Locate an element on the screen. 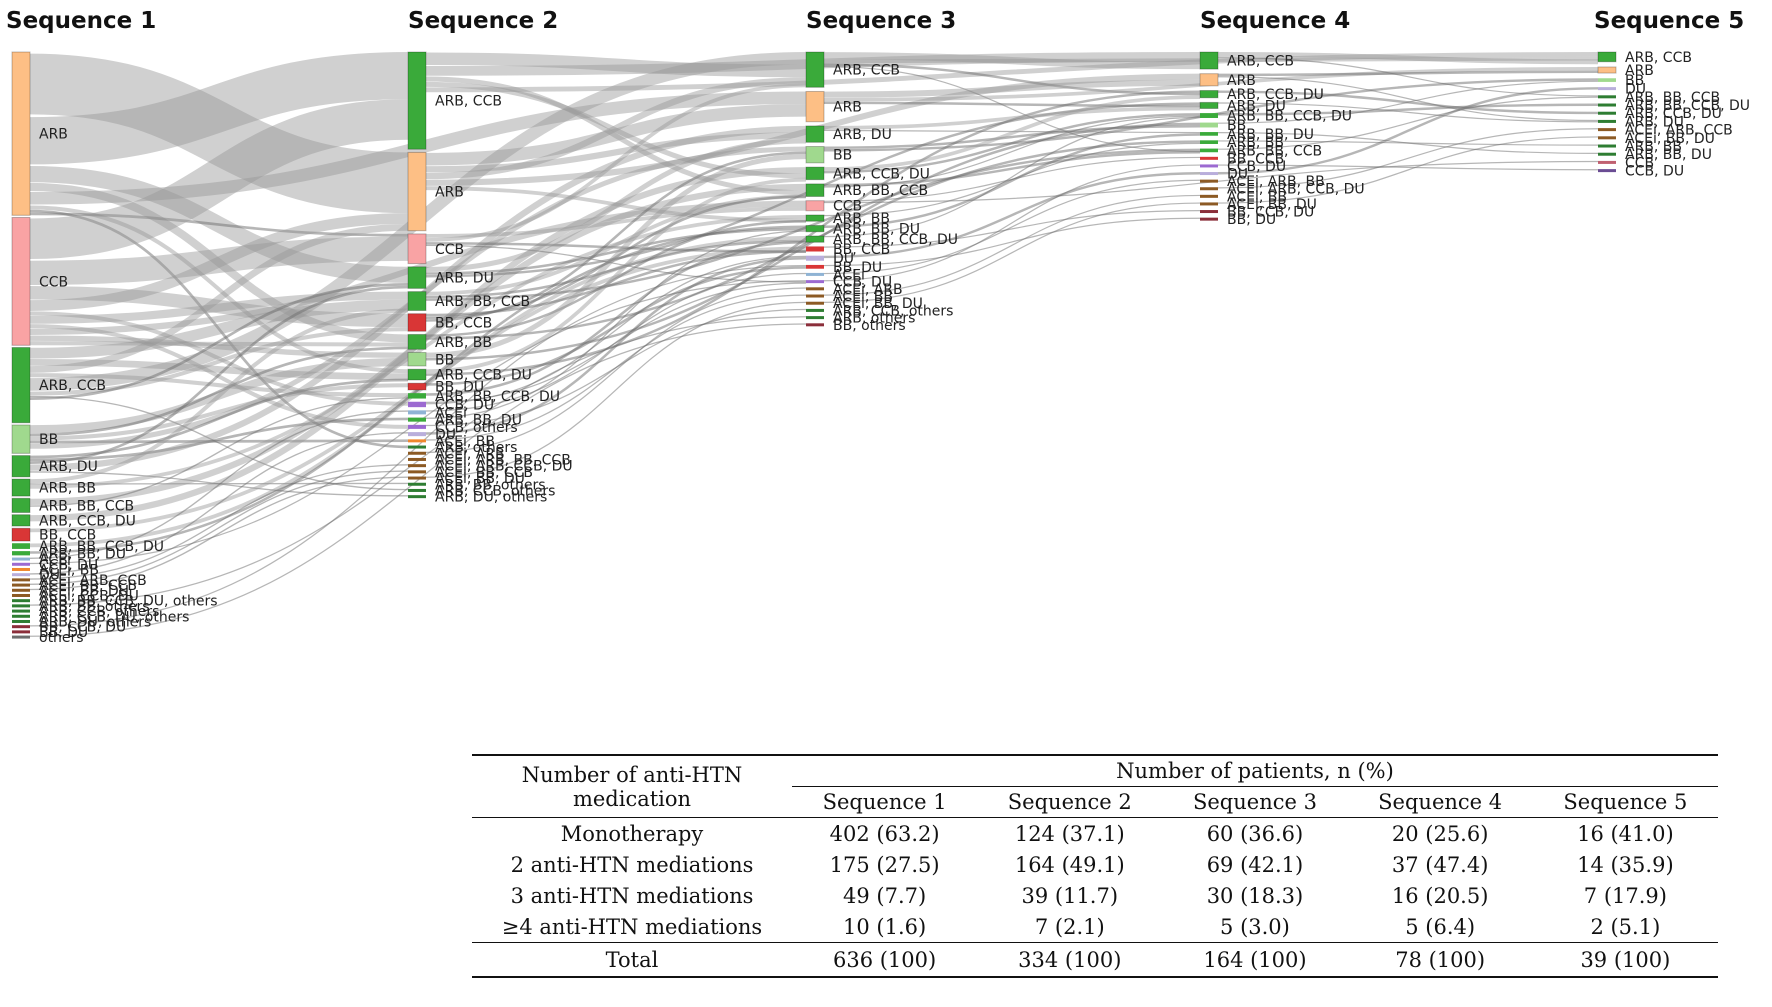 The height and width of the screenshot is (1007, 1772). node-s3-arb-du is located at coordinates (815, 134).